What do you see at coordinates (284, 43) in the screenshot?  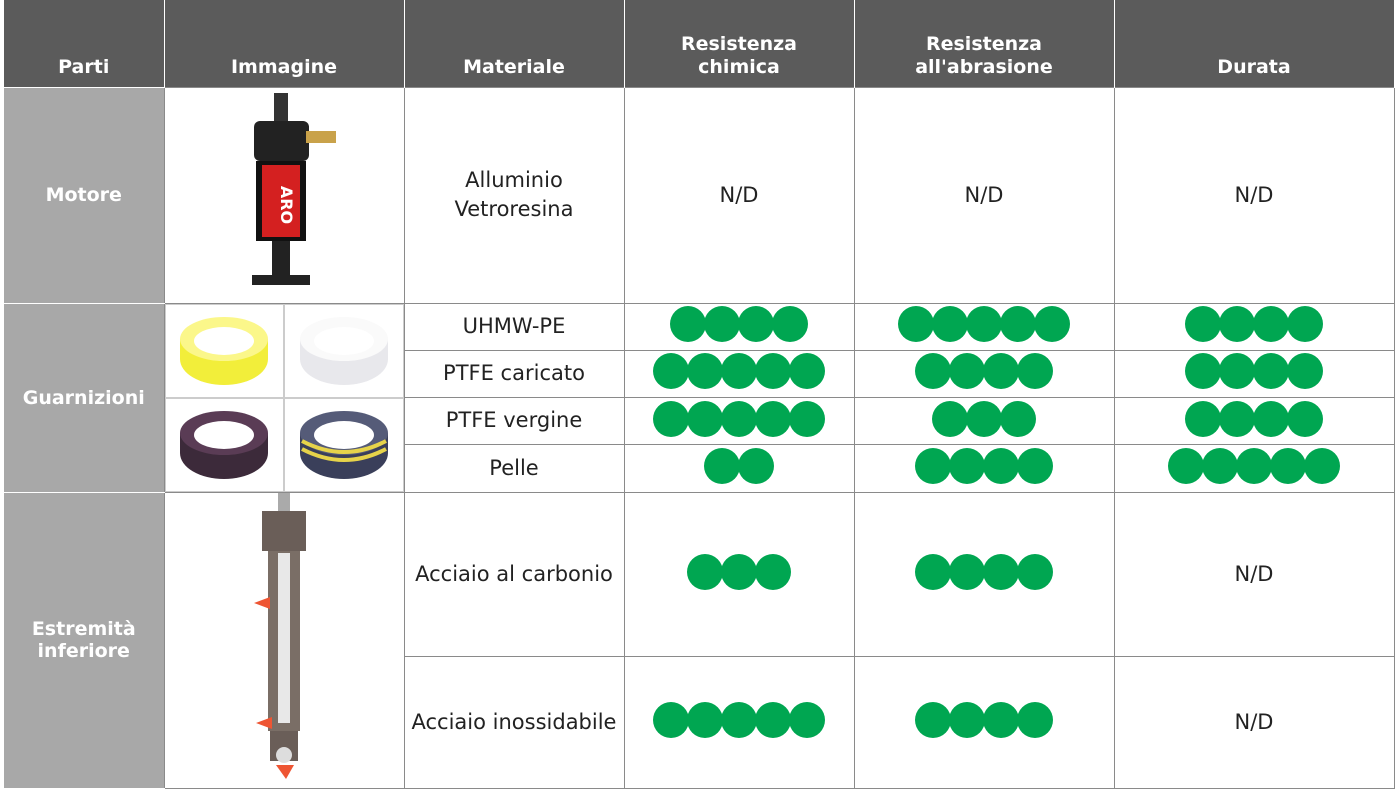 I see `column-header: Immagine` at bounding box center [284, 43].